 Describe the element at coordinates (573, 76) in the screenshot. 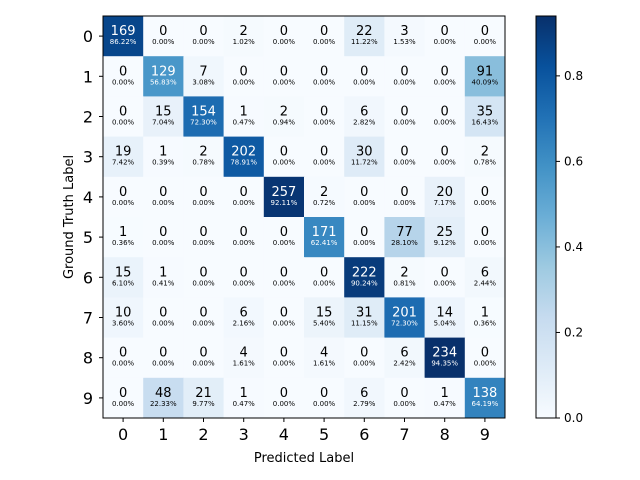

I see `colorbar-tick-label: 0.8` at that location.